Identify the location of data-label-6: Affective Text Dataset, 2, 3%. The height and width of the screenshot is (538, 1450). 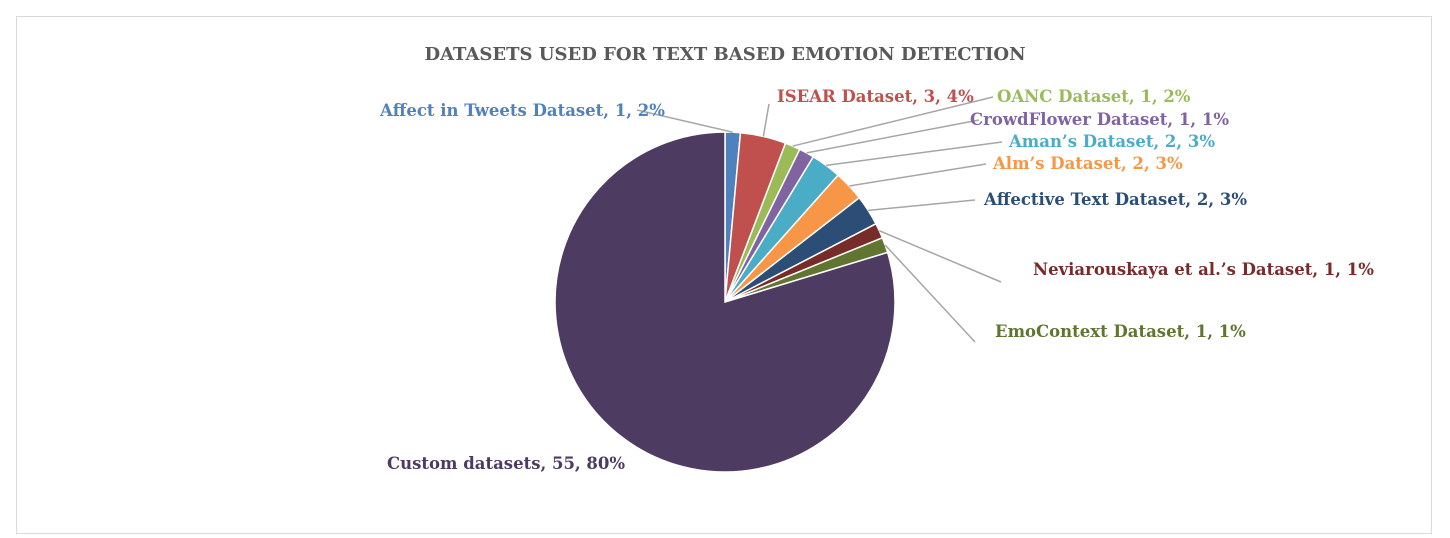
(1115, 199).